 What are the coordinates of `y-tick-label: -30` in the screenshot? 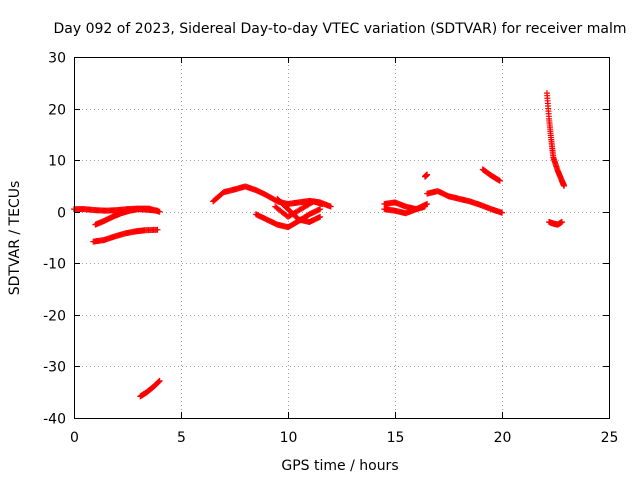 It's located at (54, 368).